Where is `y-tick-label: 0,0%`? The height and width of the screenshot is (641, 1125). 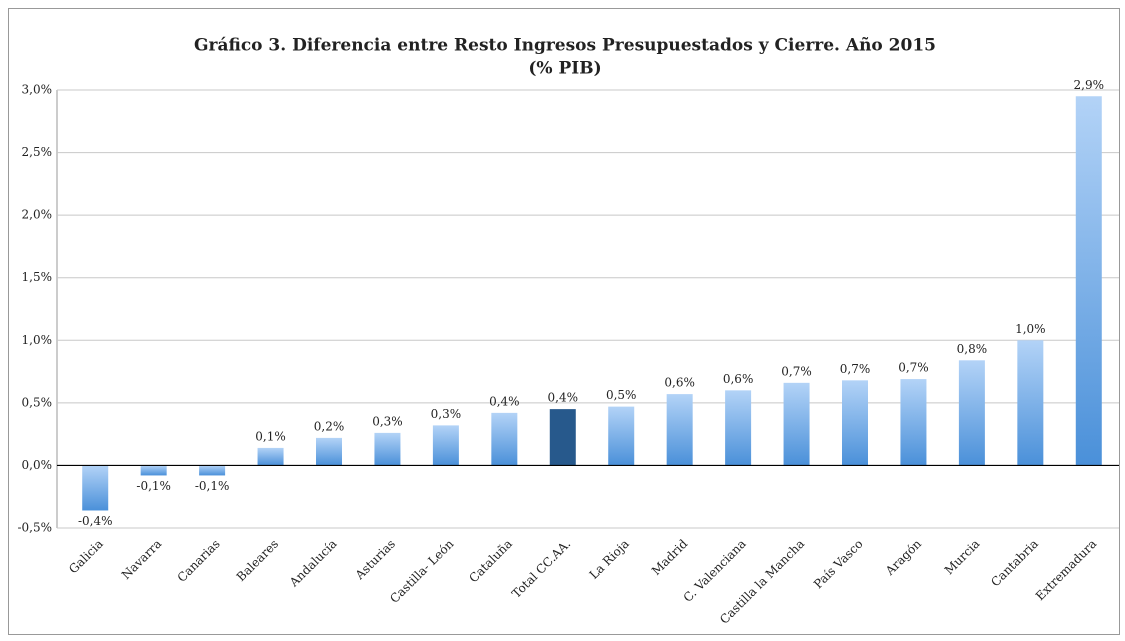 y-tick-label: 0,0% is located at coordinates (37, 465).